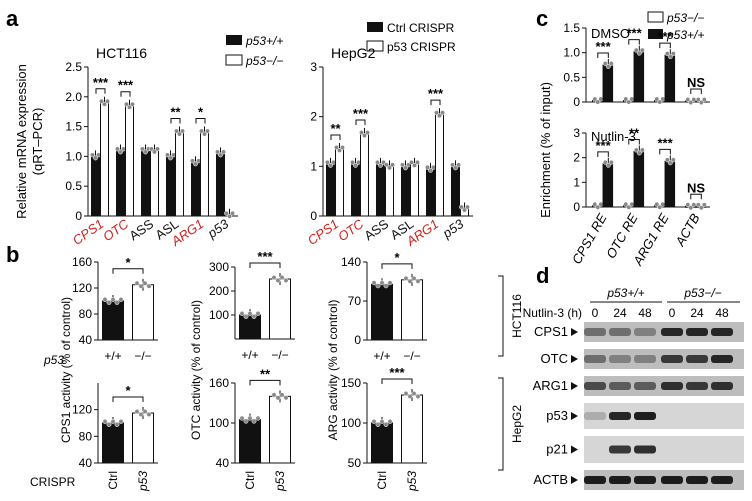 The height and width of the screenshot is (501, 752). What do you see at coordinates (279, 355) in the screenshot?
I see `x-tick-label: −/−` at bounding box center [279, 355].